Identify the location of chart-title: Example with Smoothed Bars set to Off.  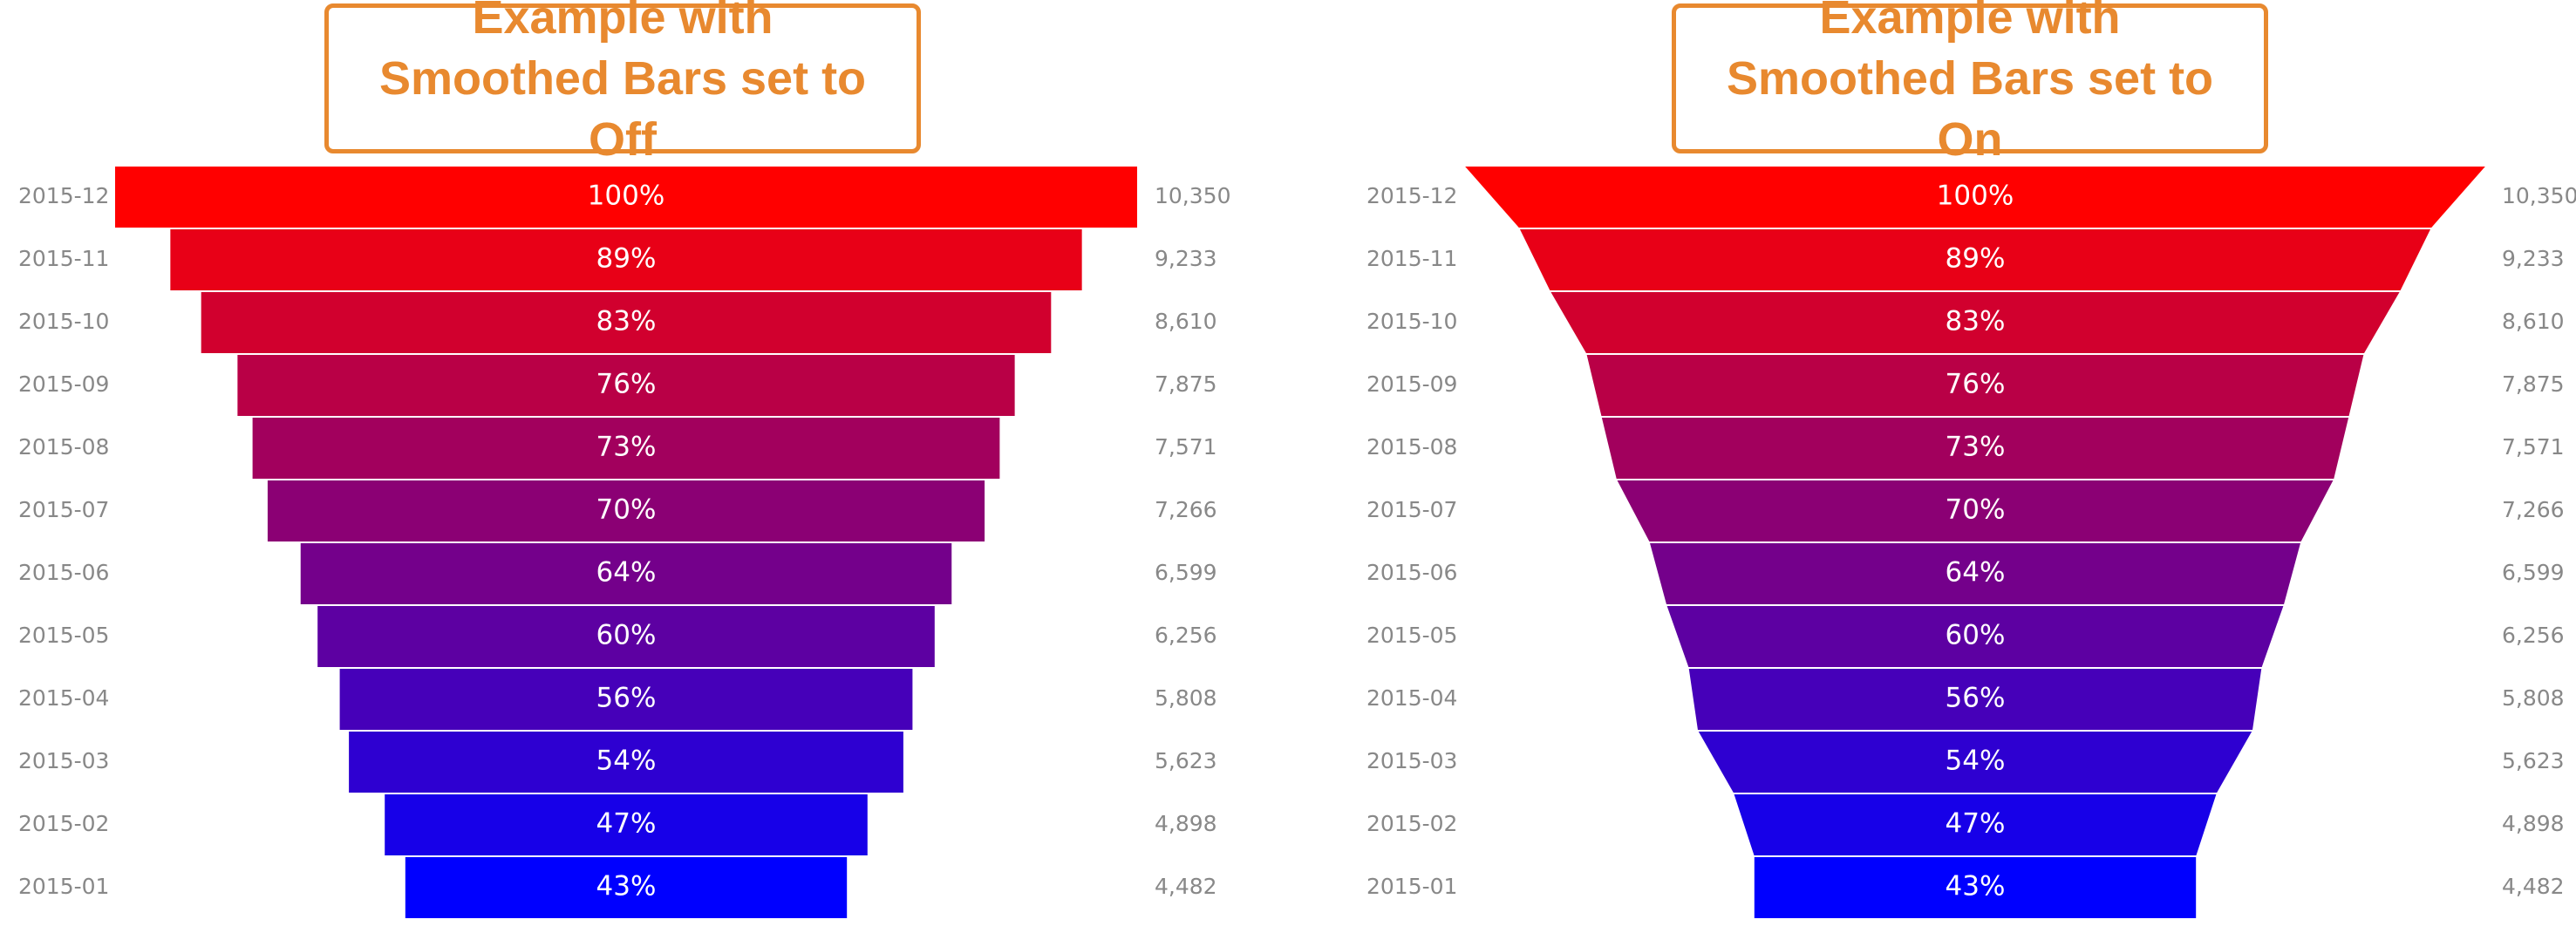
(623, 83).